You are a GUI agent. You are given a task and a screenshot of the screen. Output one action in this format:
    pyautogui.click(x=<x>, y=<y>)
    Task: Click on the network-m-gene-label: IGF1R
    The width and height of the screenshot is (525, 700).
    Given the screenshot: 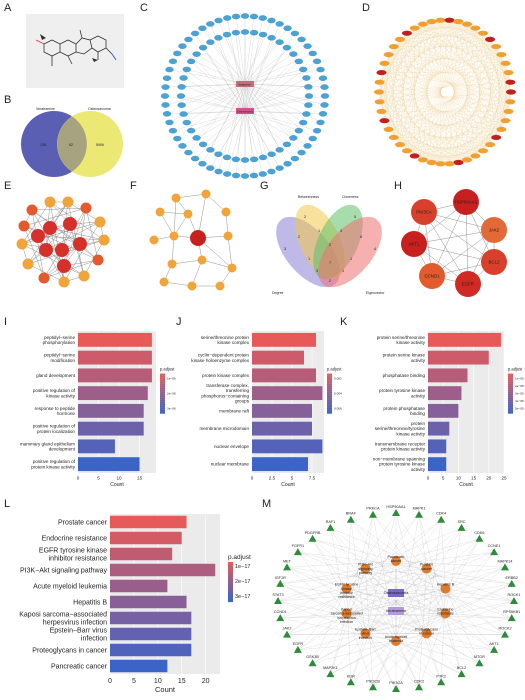 What is the action you would take?
    pyautogui.click(x=280, y=578)
    